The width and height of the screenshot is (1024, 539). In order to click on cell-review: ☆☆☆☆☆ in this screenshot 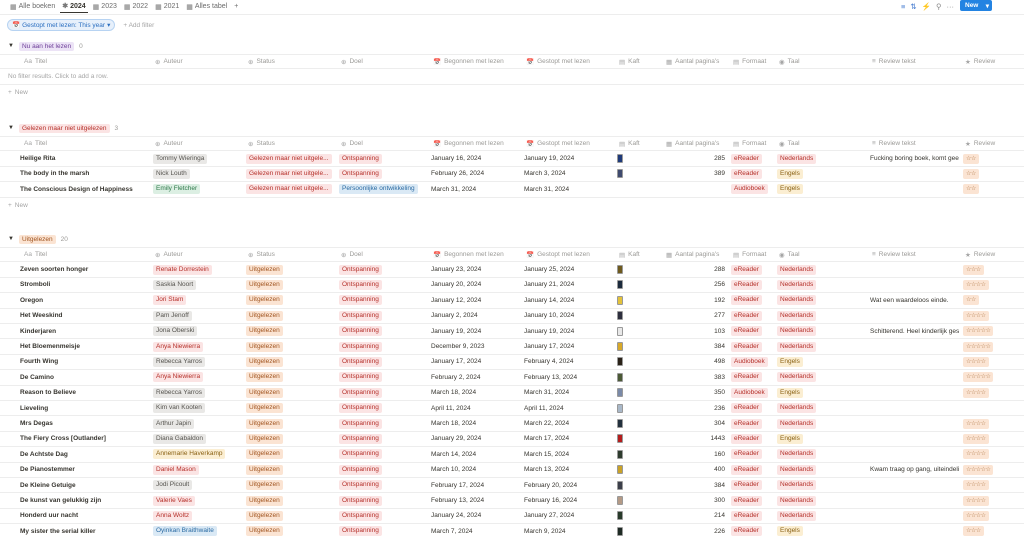, I will do `click(992, 377)`.